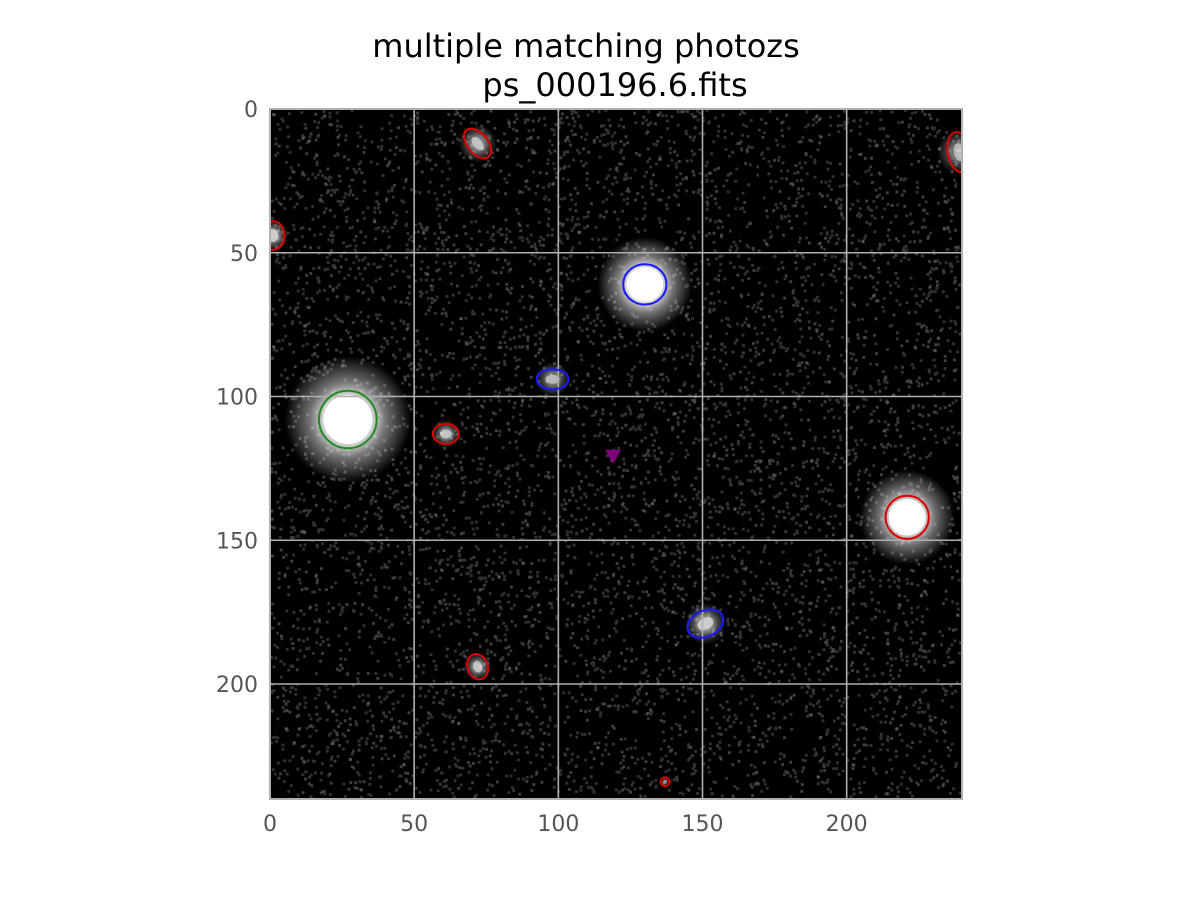  Describe the element at coordinates (237, 398) in the screenshot. I see `y-tick-label: 100` at that location.